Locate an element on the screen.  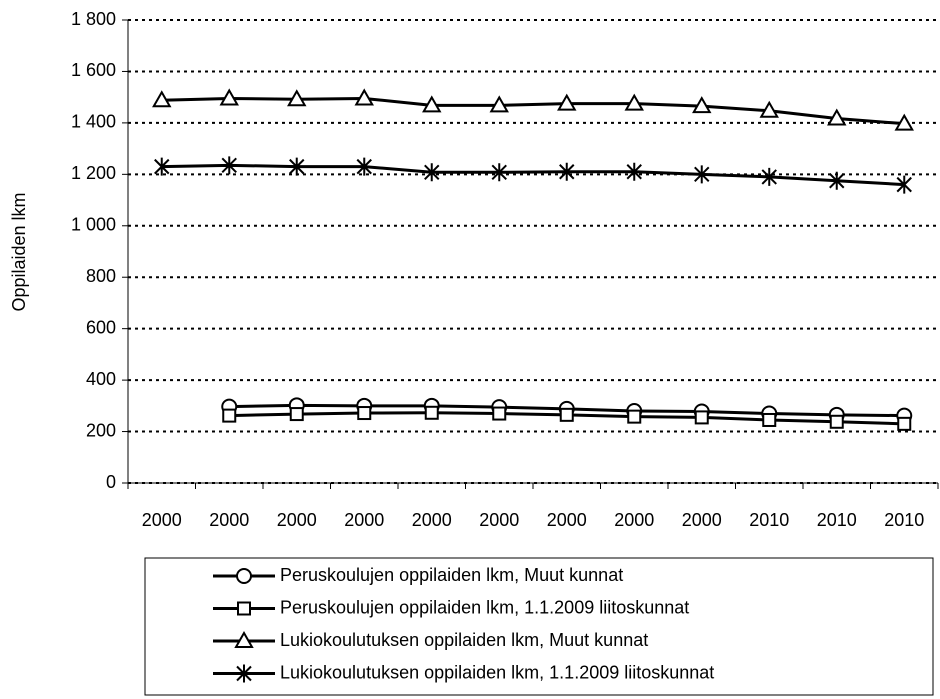
y-tick-label: 800 is located at coordinates (101, 276).